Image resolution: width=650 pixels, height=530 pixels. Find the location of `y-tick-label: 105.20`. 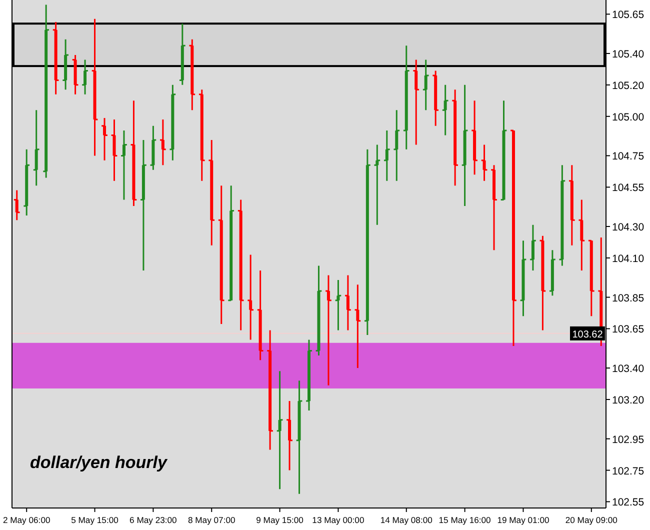

y-tick-label: 105.20 is located at coordinates (628, 86).